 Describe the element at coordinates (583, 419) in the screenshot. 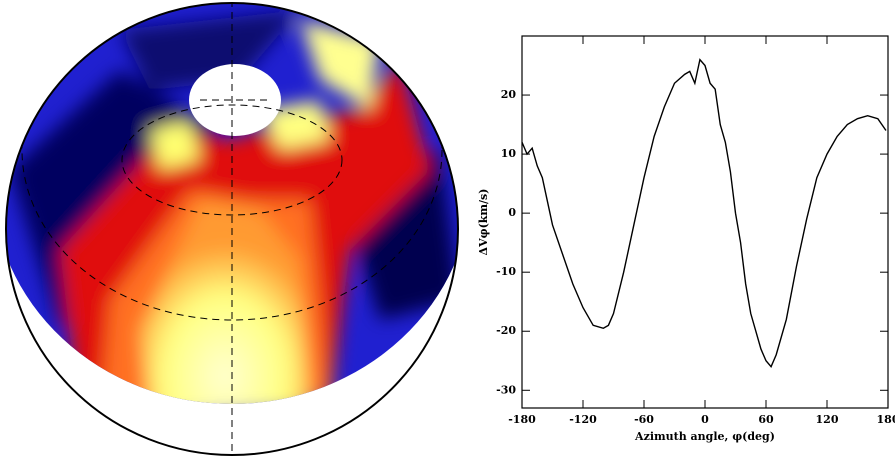

I see `x-tick-label: -120` at that location.